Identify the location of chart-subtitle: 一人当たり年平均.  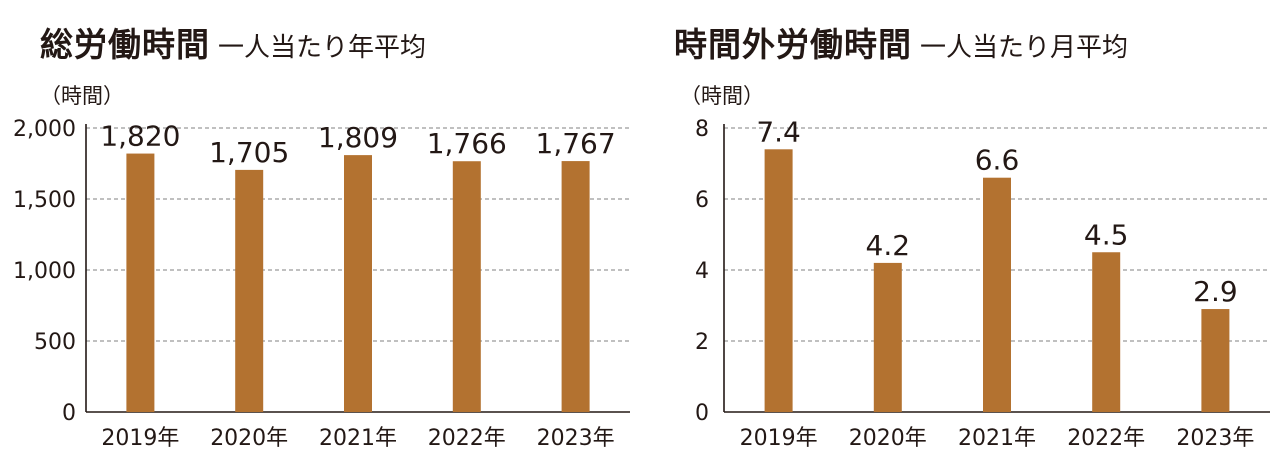
(322, 48).